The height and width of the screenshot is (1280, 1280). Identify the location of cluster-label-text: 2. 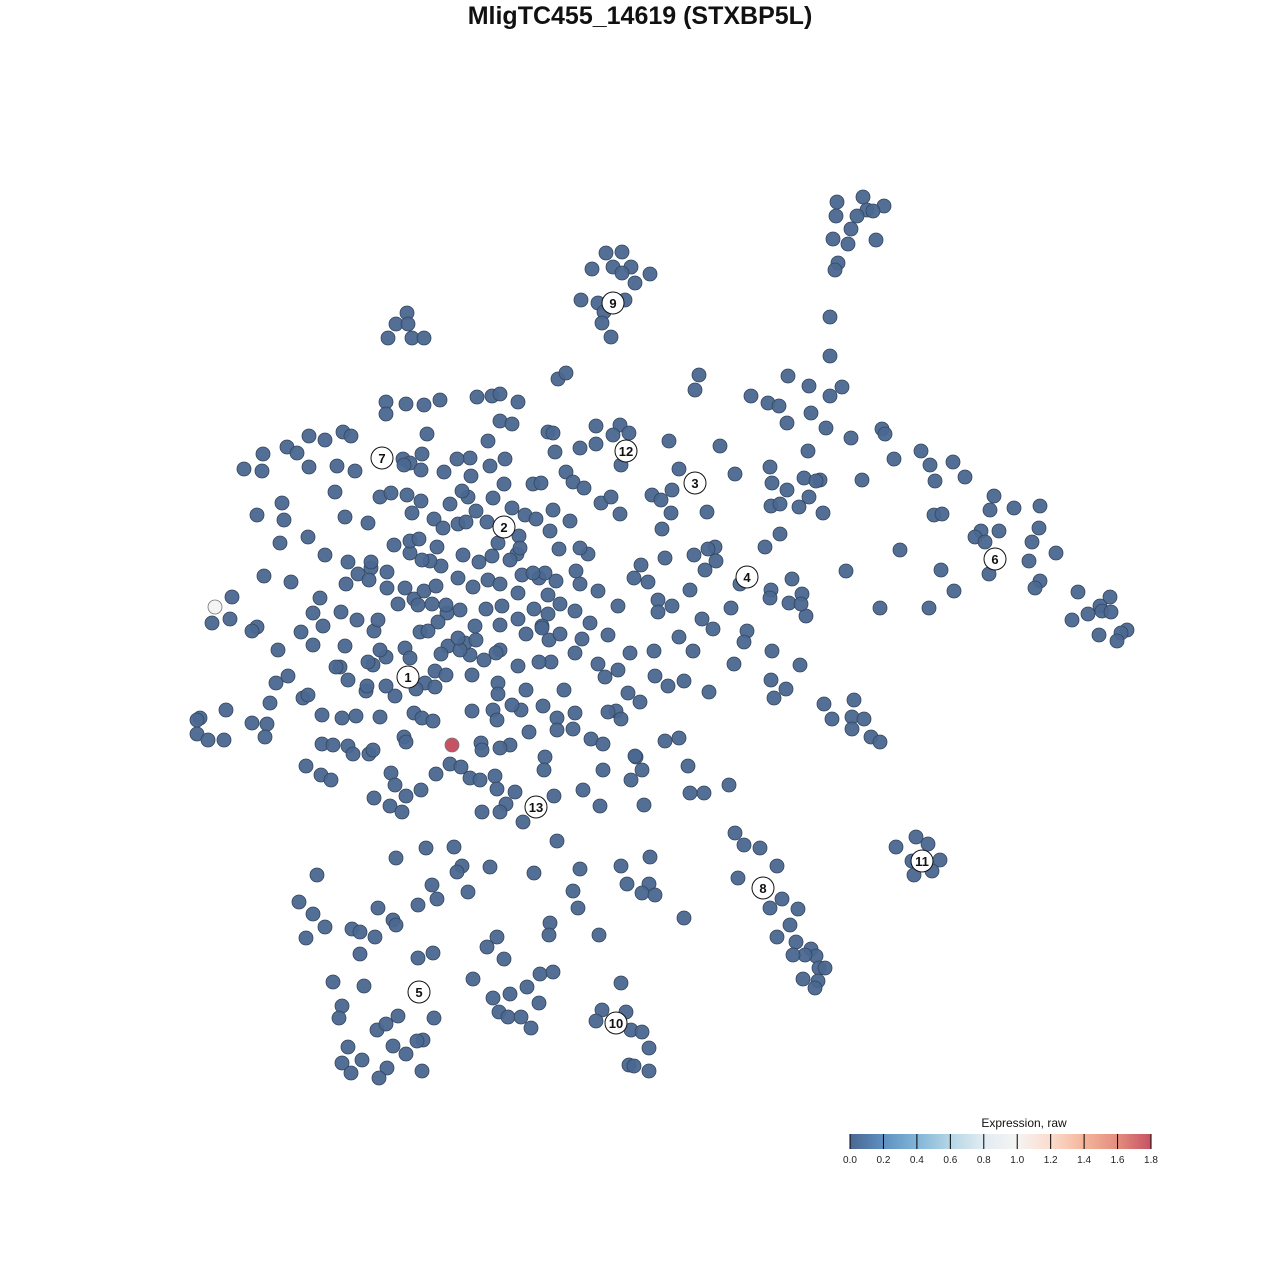
(503, 527).